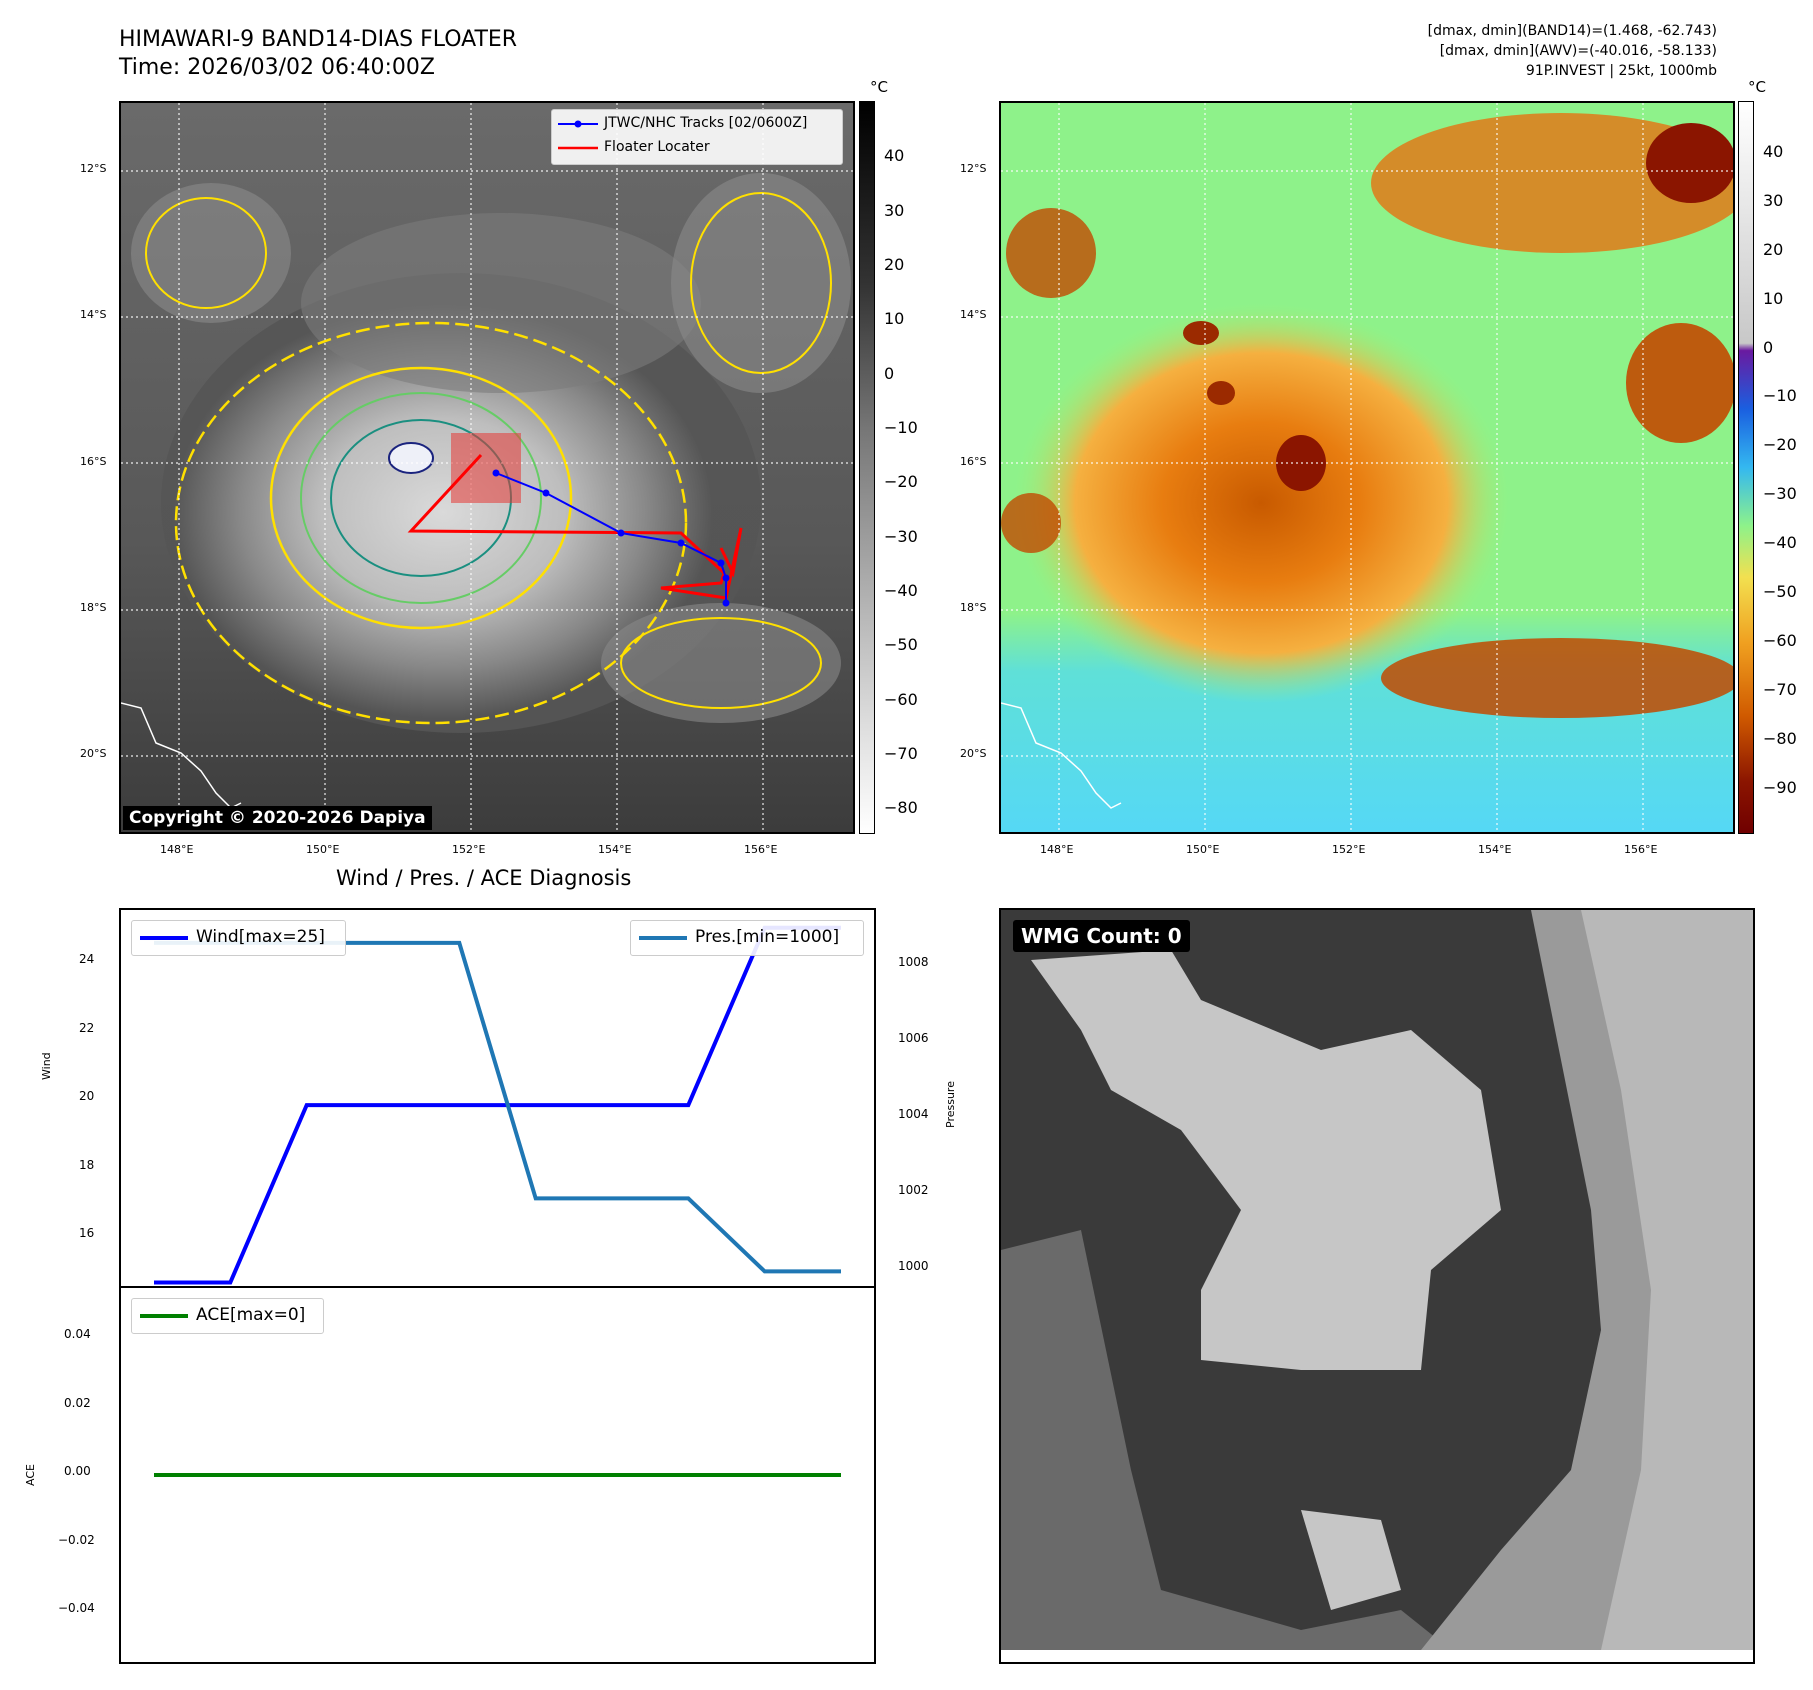 The height and width of the screenshot is (1690, 1813). I want to click on gray-cb-tick: 40, so click(894, 155).